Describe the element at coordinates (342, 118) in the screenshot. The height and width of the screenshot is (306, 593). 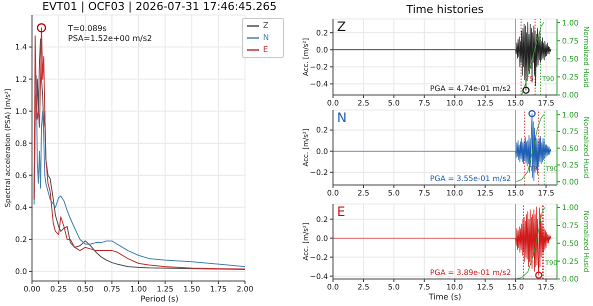
I see `annotation: N` at that location.